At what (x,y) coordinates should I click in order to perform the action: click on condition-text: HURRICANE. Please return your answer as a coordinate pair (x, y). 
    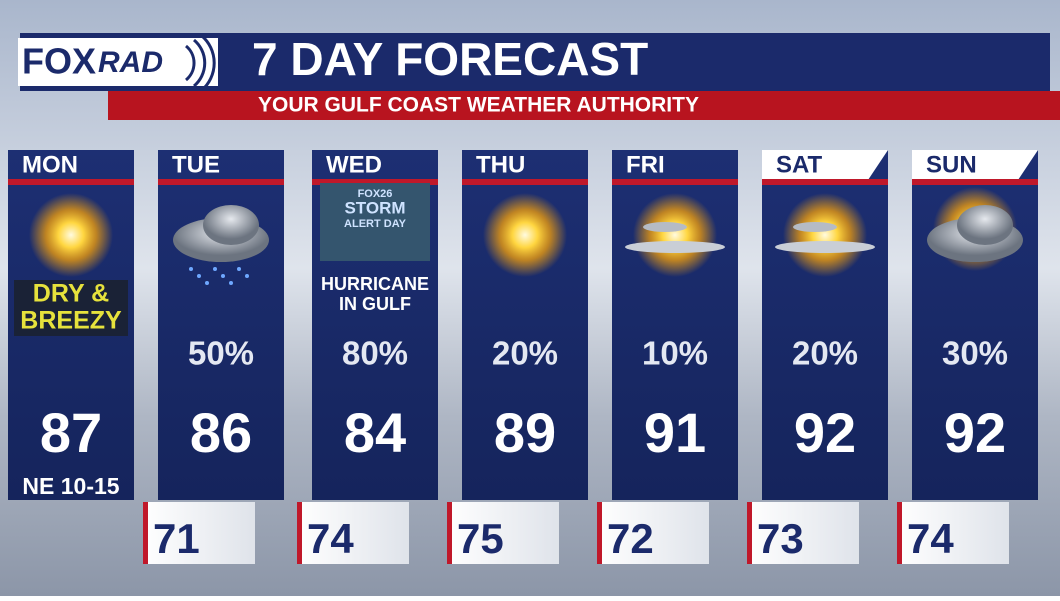
    Looking at the image, I should click on (375, 284).